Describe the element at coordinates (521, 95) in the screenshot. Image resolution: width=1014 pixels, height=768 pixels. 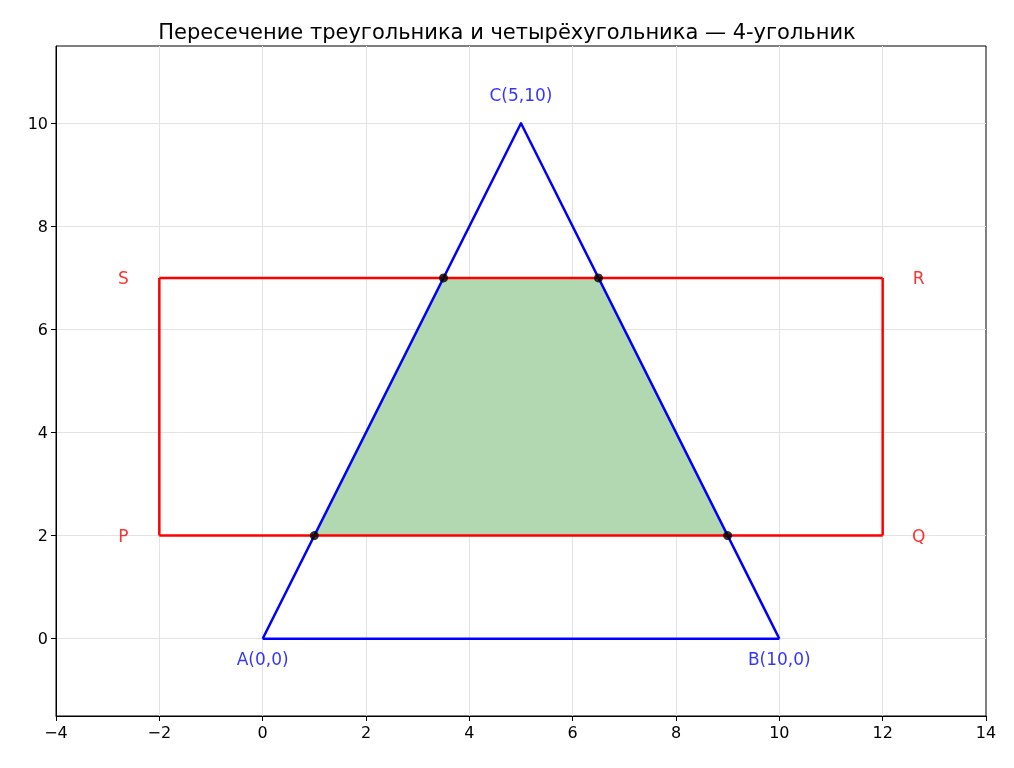
I see `annotation: C(5,10)` at that location.